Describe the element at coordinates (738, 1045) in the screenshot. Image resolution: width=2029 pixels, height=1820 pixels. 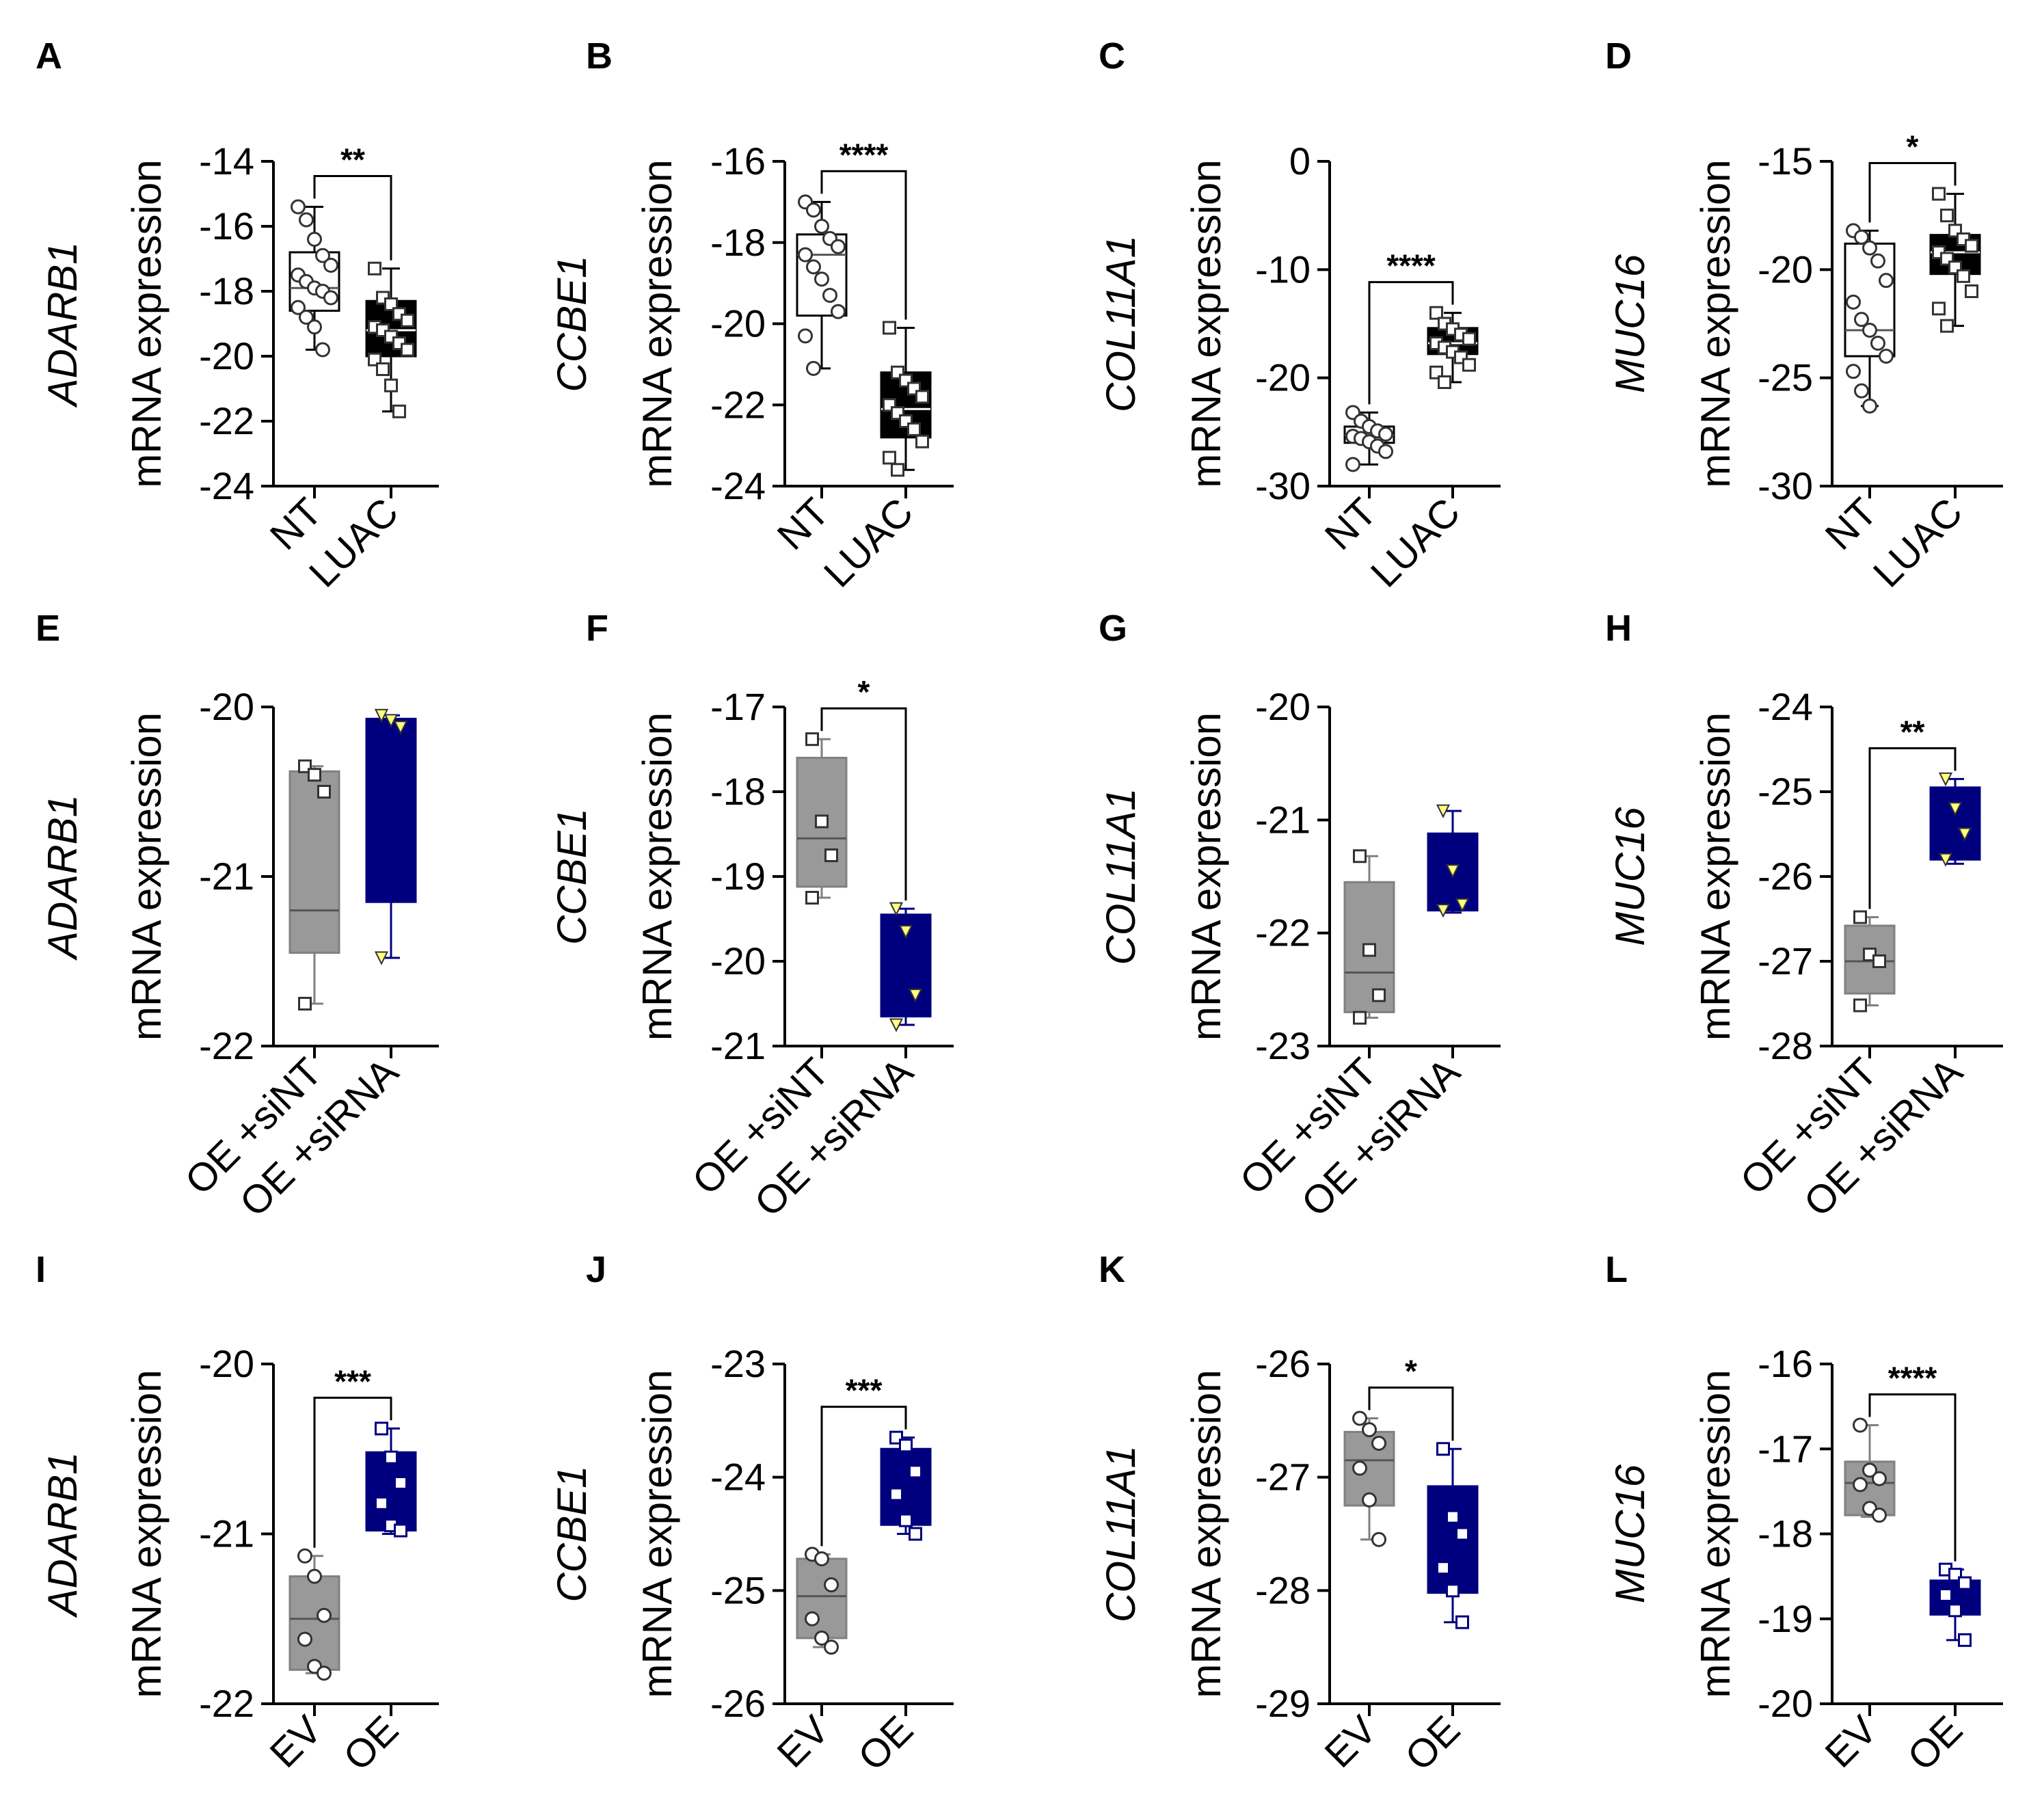
I see `y-tick-label: -21` at that location.